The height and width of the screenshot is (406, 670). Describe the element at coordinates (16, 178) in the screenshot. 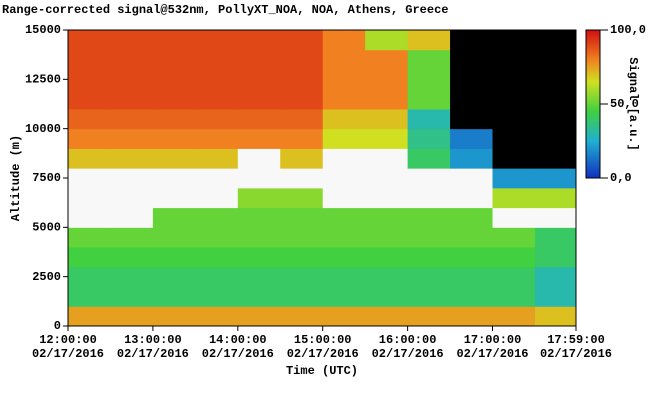

I see `y-axis-label: Altitude (m)` at that location.